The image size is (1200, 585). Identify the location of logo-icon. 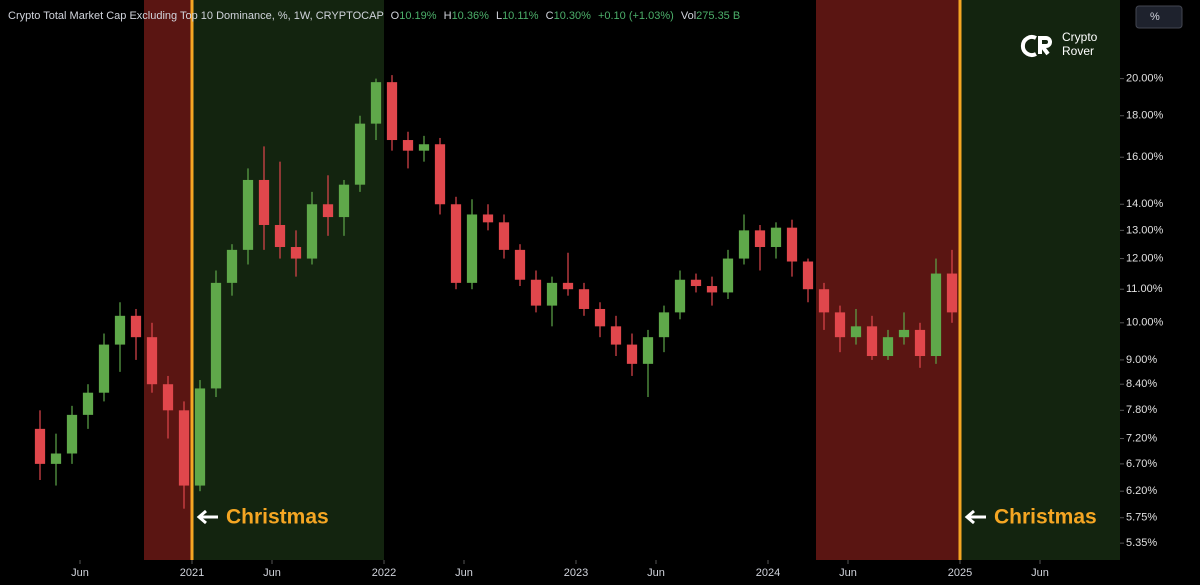
(1036, 46).